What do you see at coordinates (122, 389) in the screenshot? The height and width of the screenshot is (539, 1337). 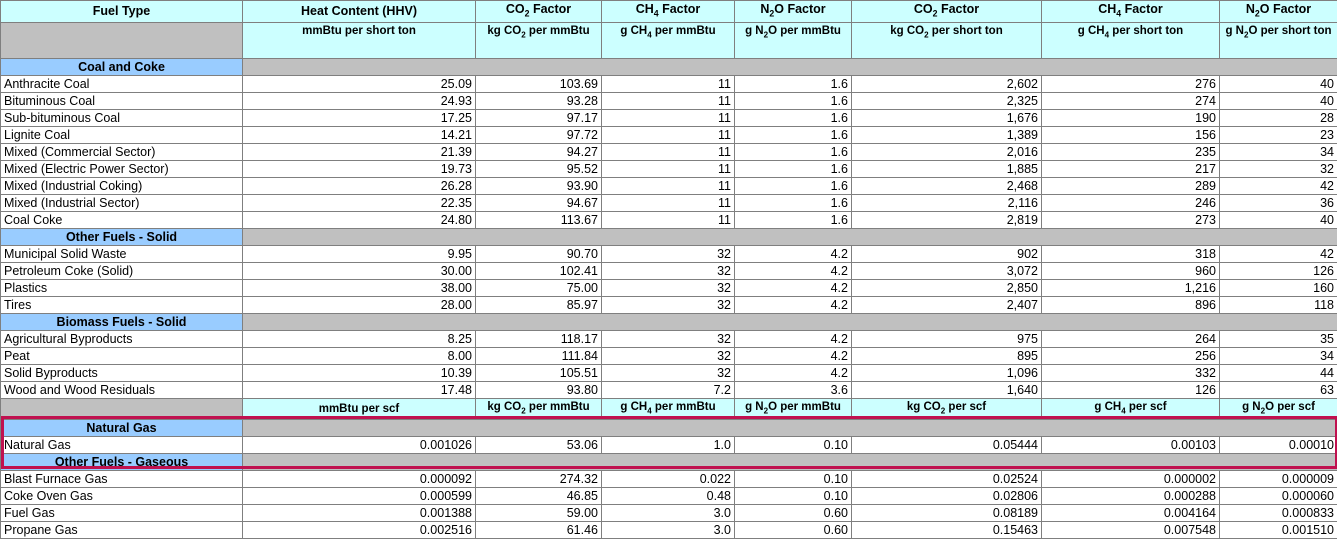 I see `table-row-cell-0: Wood and Wood Residuals` at bounding box center [122, 389].